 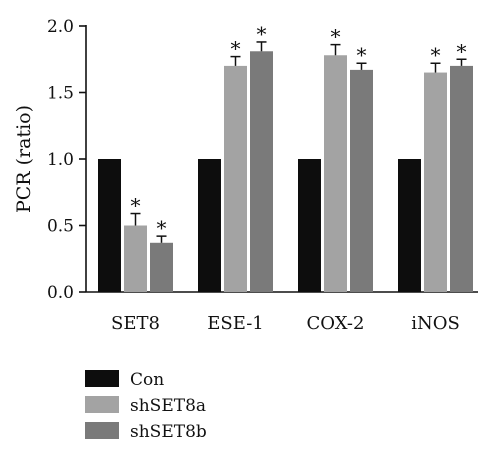 What do you see at coordinates (168, 406) in the screenshot?
I see `legend-label: shSET8a` at bounding box center [168, 406].